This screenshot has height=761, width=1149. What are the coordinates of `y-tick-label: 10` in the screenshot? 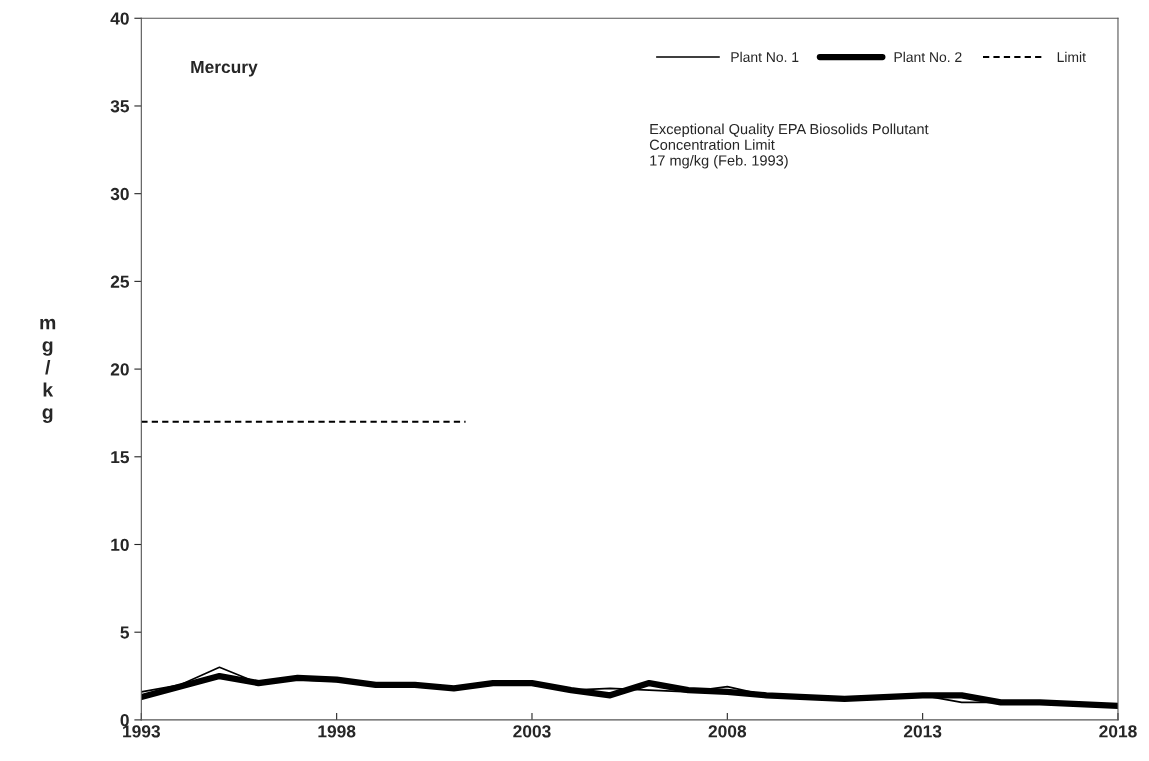 It's located at (120, 544).